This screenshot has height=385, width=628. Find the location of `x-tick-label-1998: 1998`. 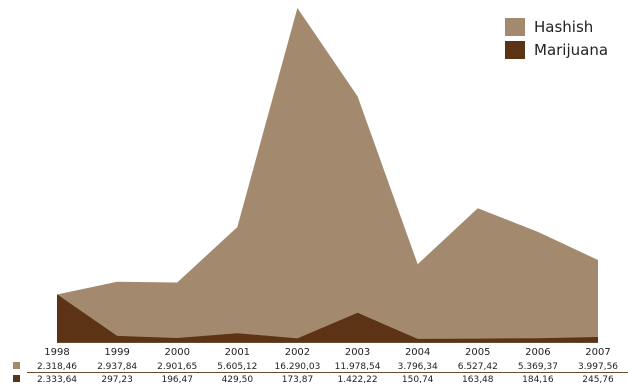

x-tick-label-1998: 1998 is located at coordinates (56, 352).